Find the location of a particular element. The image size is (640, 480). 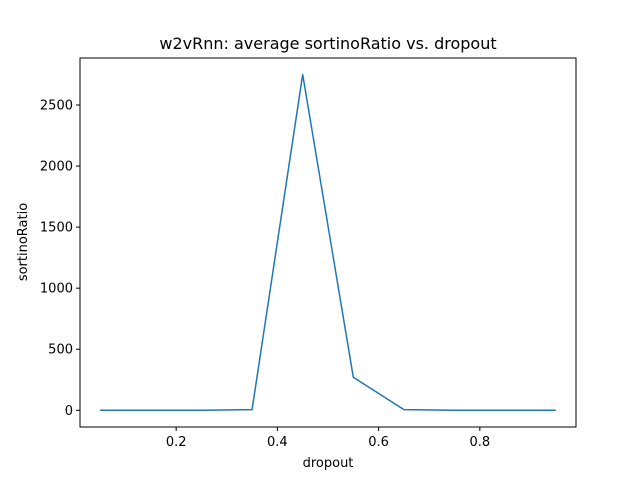

x-tick-label: 0.6 is located at coordinates (378, 442).